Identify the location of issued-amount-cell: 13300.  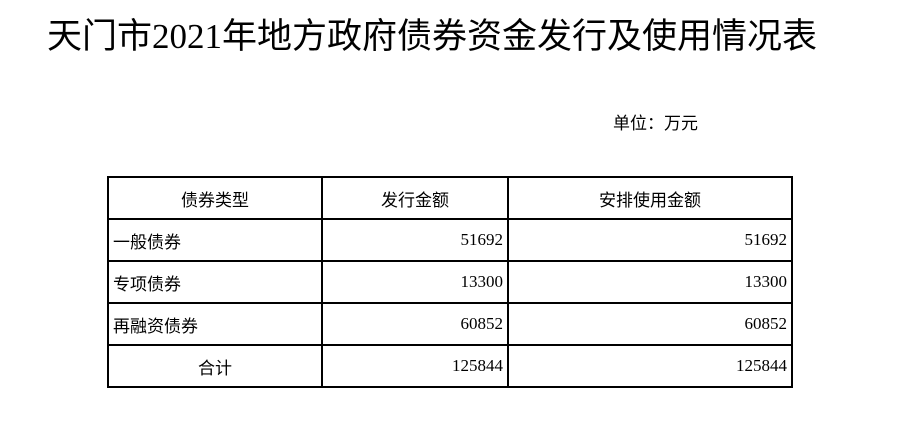
(415, 282).